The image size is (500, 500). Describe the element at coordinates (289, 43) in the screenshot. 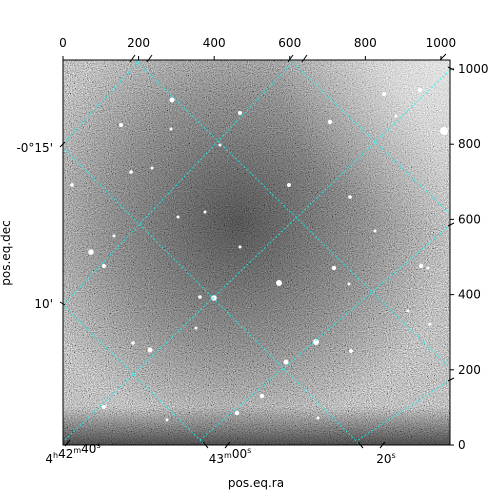

I see `pixel-x-tick-label: 600` at that location.